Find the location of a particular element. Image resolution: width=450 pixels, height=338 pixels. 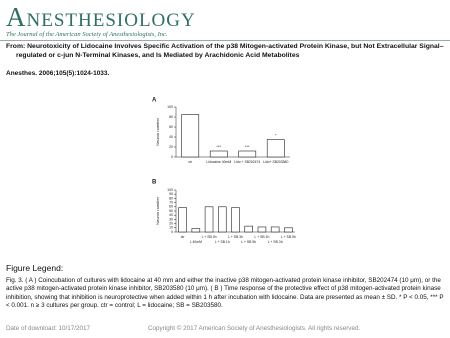

header-rule is located at coordinates (225, 40).